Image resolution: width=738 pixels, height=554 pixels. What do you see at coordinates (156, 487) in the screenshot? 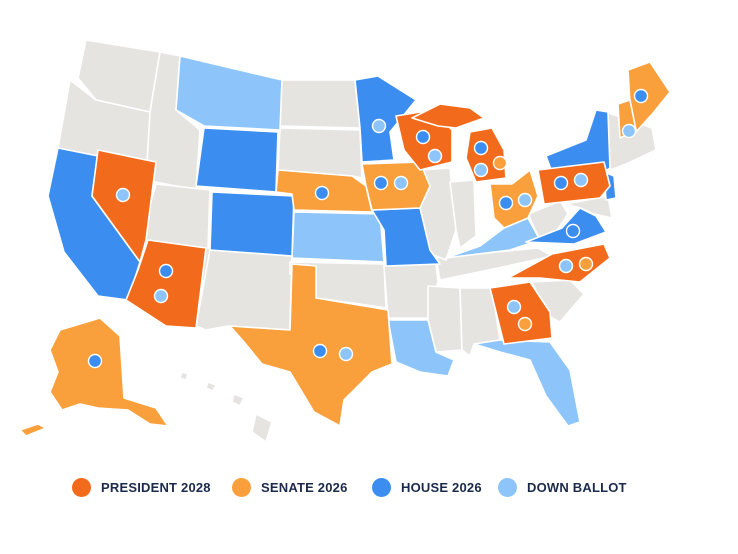
I see `legend-label-president: PRESIDENT 2028` at bounding box center [156, 487].